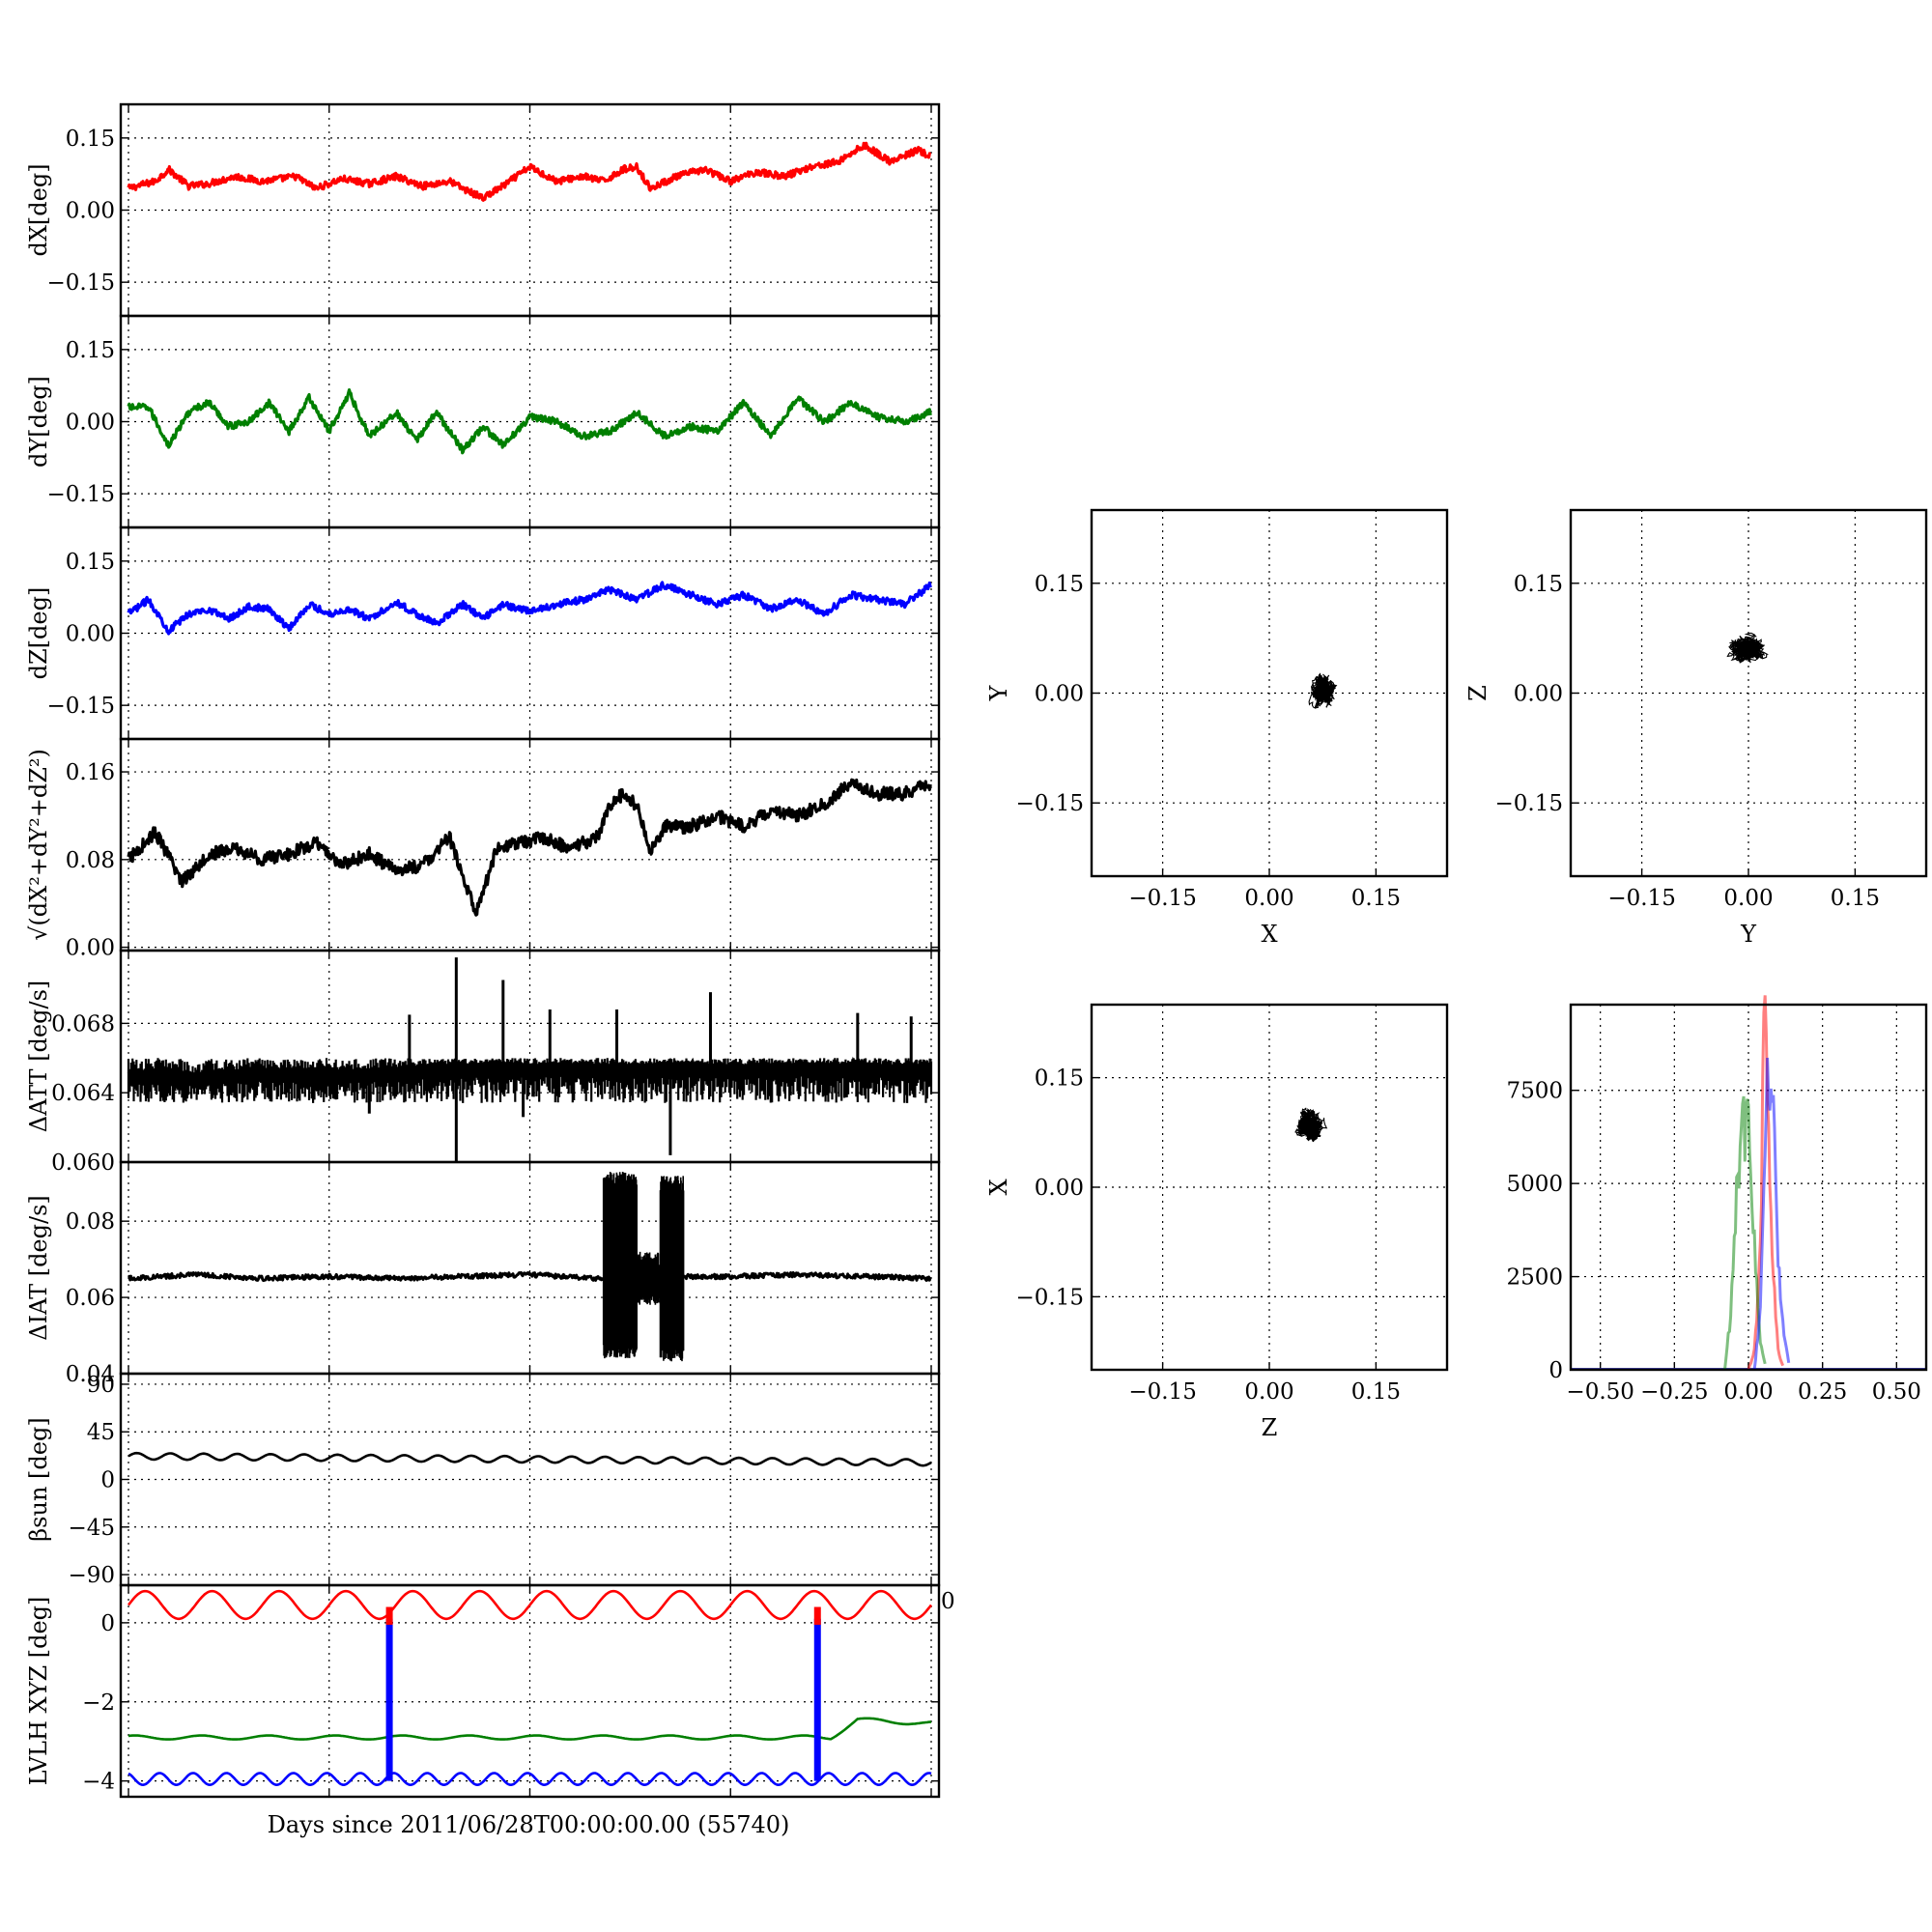 This screenshot has width=1932, height=1932. What do you see at coordinates (38, 845) in the screenshot?
I see `y-axis-label: √(dX²+dY²+dZ²)` at bounding box center [38, 845].